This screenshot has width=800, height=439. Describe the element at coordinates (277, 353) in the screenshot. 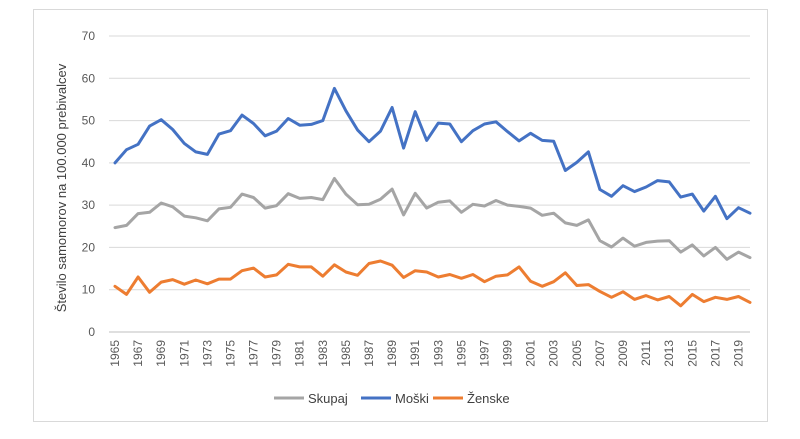

I see `x-tick-label: 1979` at that location.